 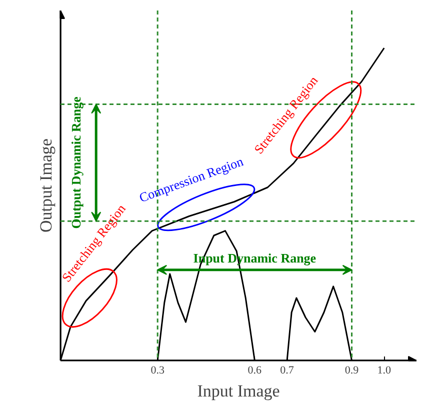 What do you see at coordinates (352, 370) in the screenshot?
I see `x-tick-label: 0.9` at bounding box center [352, 370].